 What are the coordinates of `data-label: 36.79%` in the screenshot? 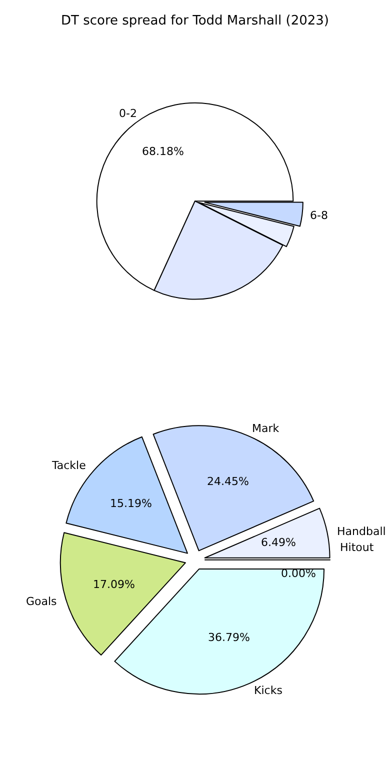 It's located at (229, 637).